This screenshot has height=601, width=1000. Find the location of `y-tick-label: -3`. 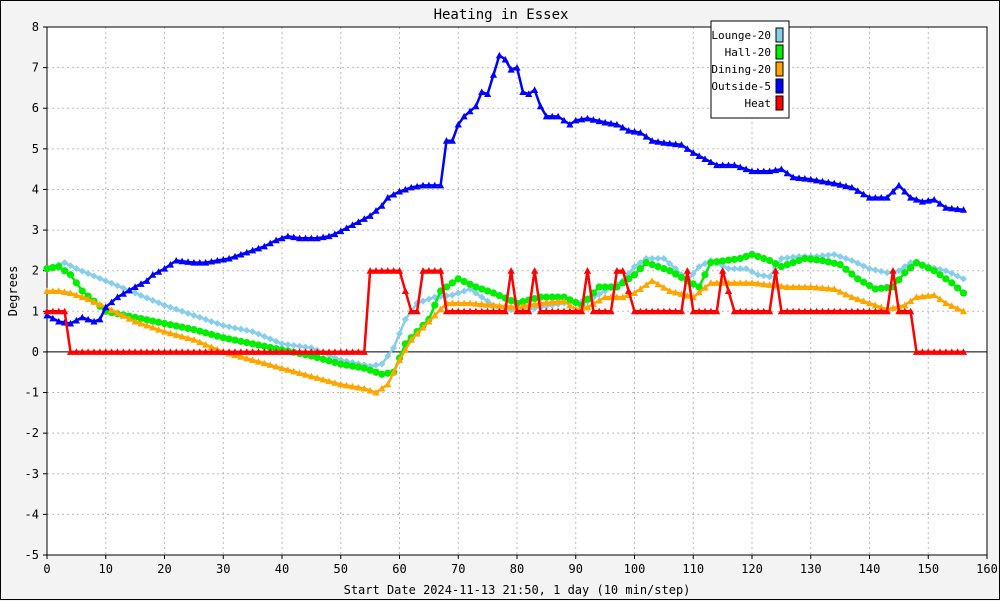

y-tick-label: -3 is located at coordinates (32, 474).